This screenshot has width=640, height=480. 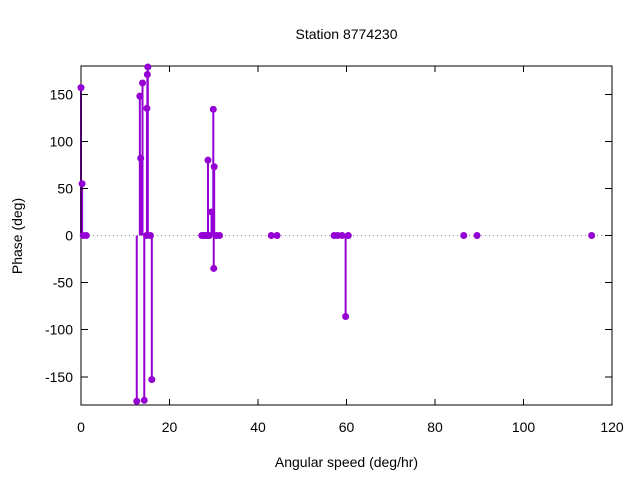 What do you see at coordinates (346, 34) in the screenshot?
I see `chart-title: Station 8774230` at bounding box center [346, 34].